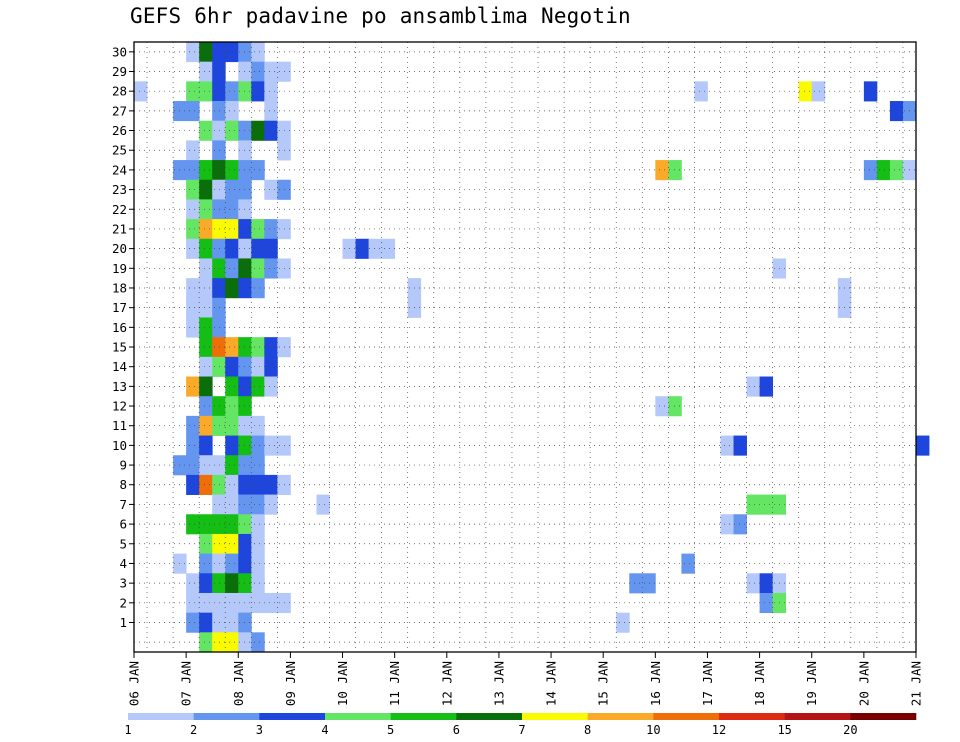 This screenshot has height=742, width=960. What do you see at coordinates (551, 683) in the screenshot?
I see `x-tick-label: 14 JAN` at bounding box center [551, 683].